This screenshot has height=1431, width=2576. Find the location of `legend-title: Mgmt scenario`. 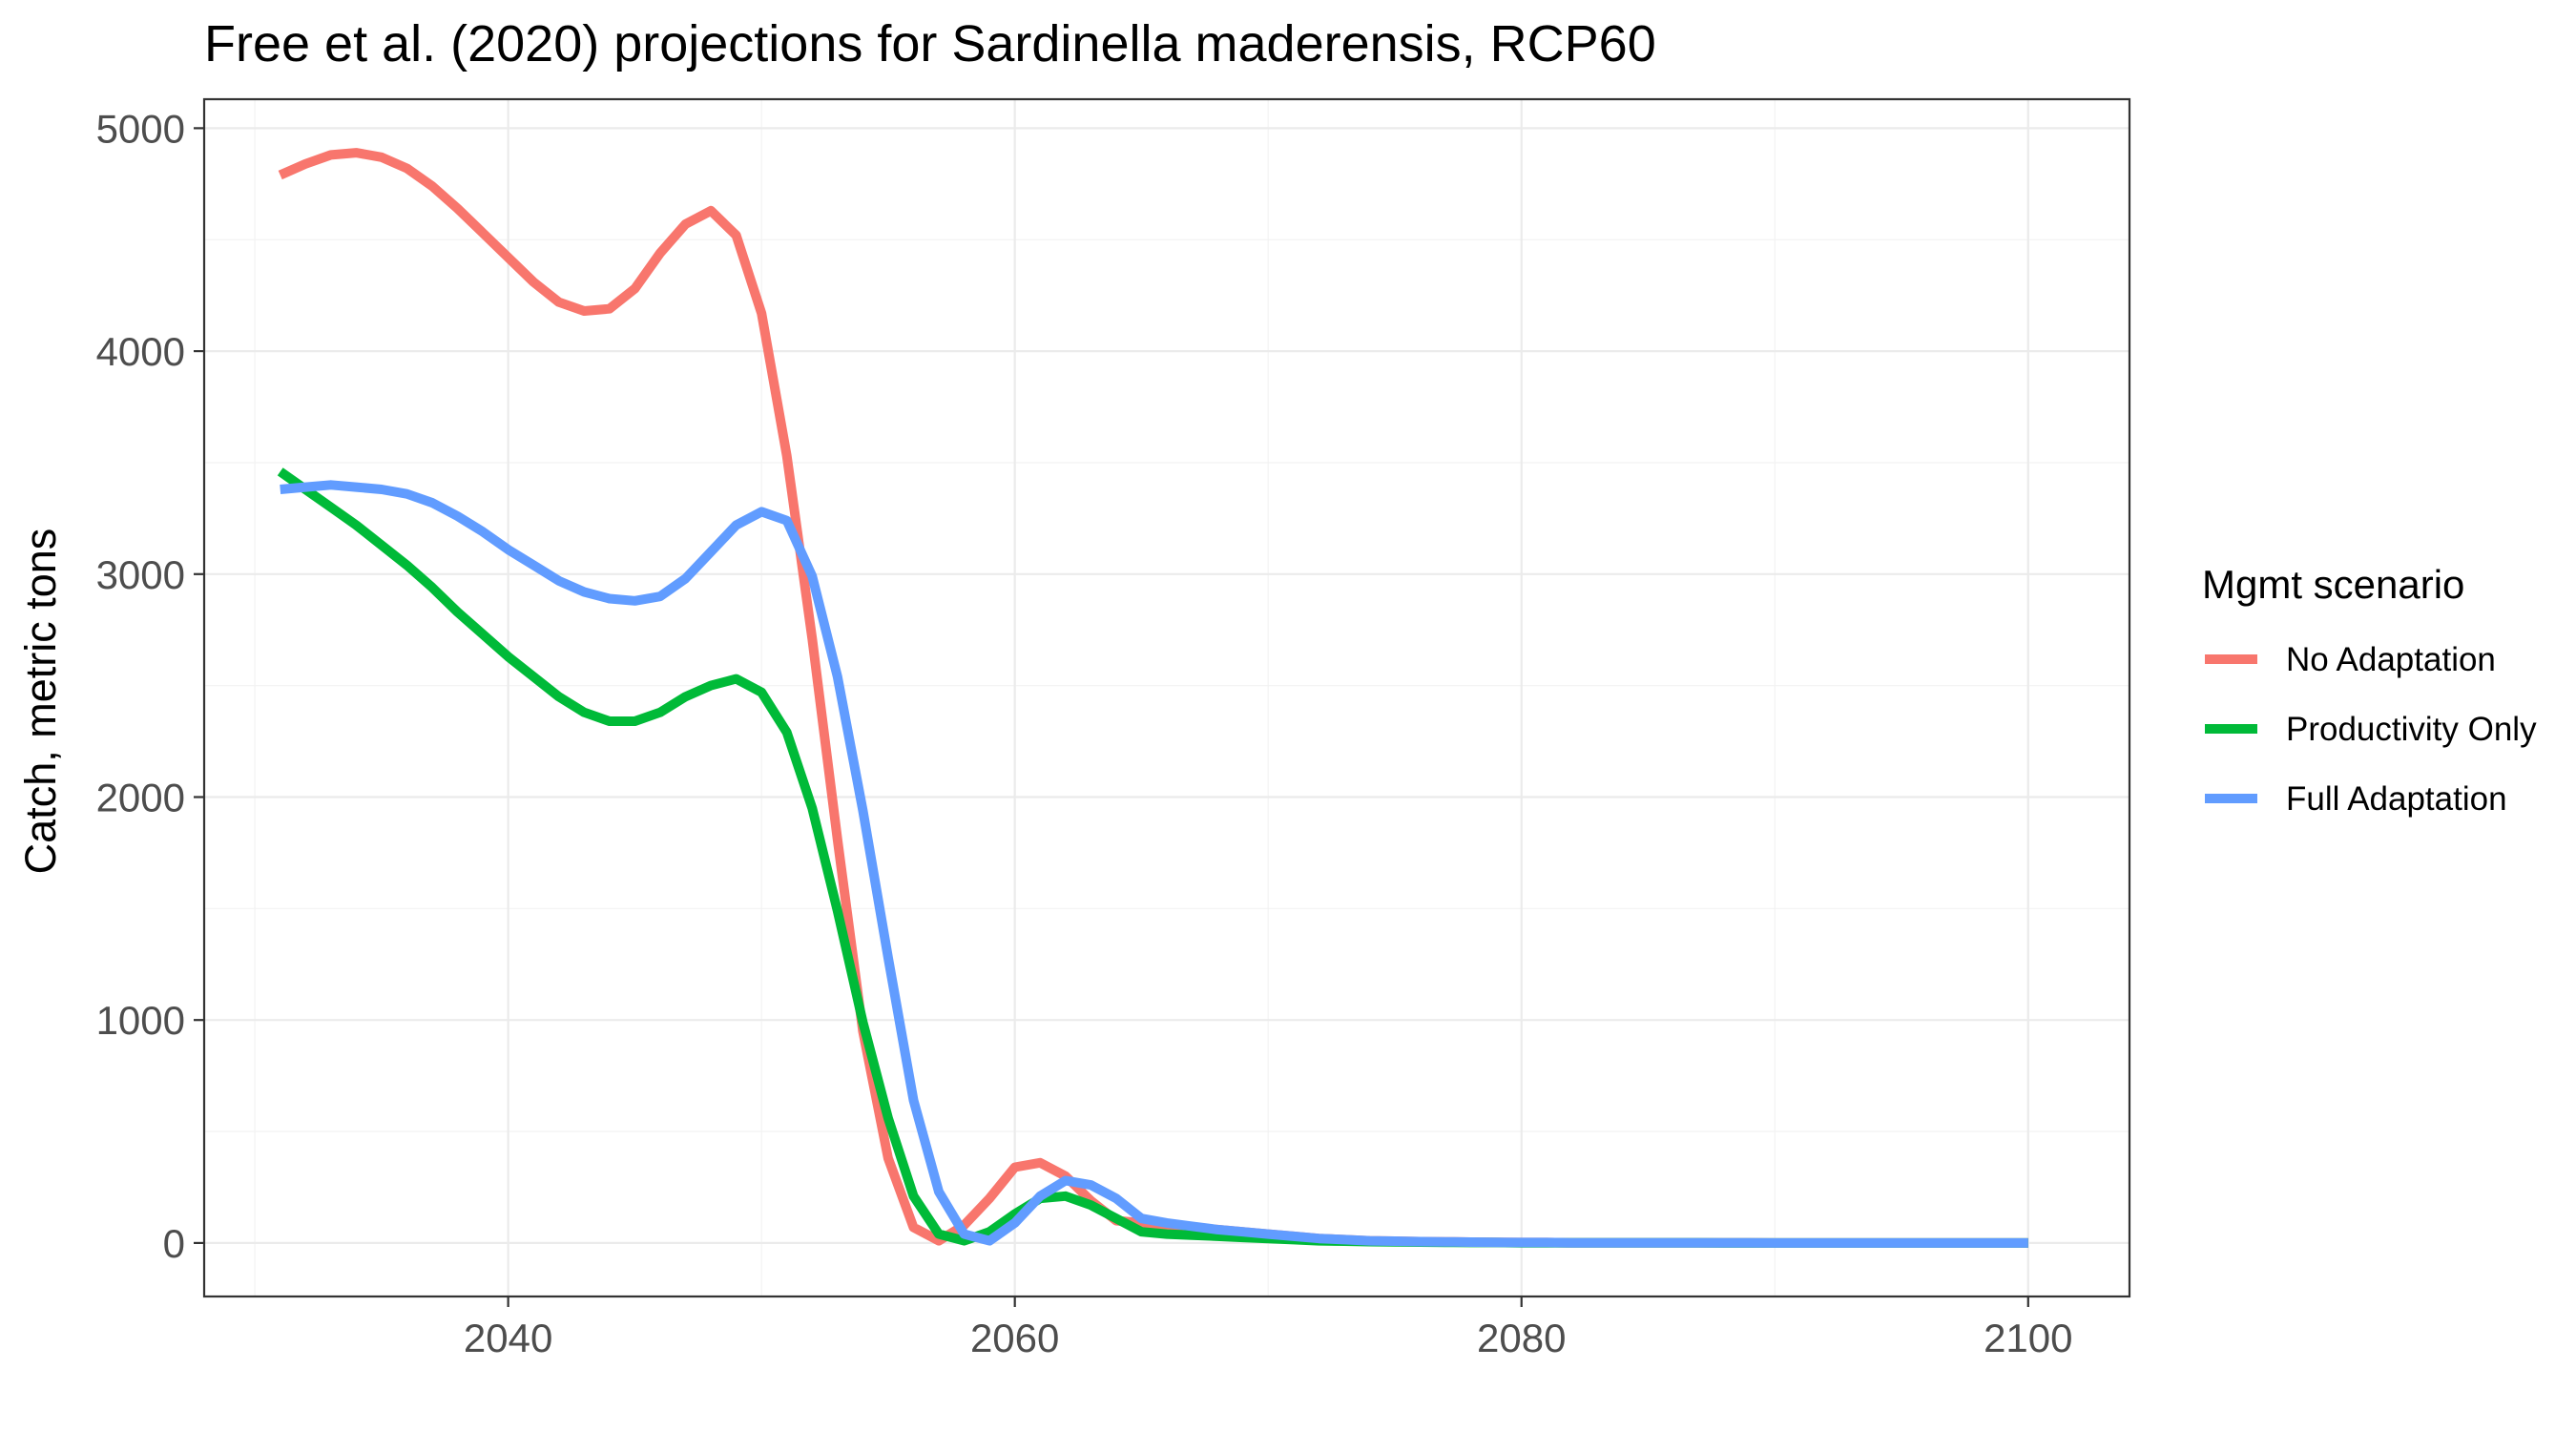

legend-title: Mgmt scenario is located at coordinates (2333, 584).